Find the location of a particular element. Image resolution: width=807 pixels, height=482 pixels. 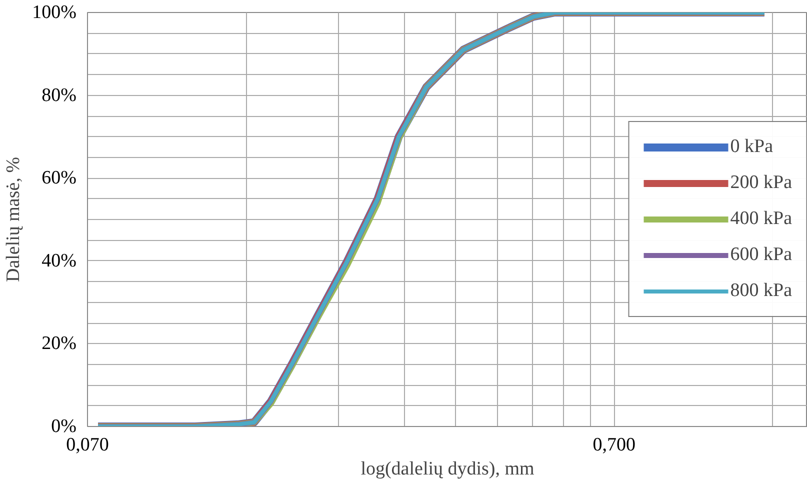

x-axis-title: log(dalelių dydis), mm is located at coordinates (447, 469).